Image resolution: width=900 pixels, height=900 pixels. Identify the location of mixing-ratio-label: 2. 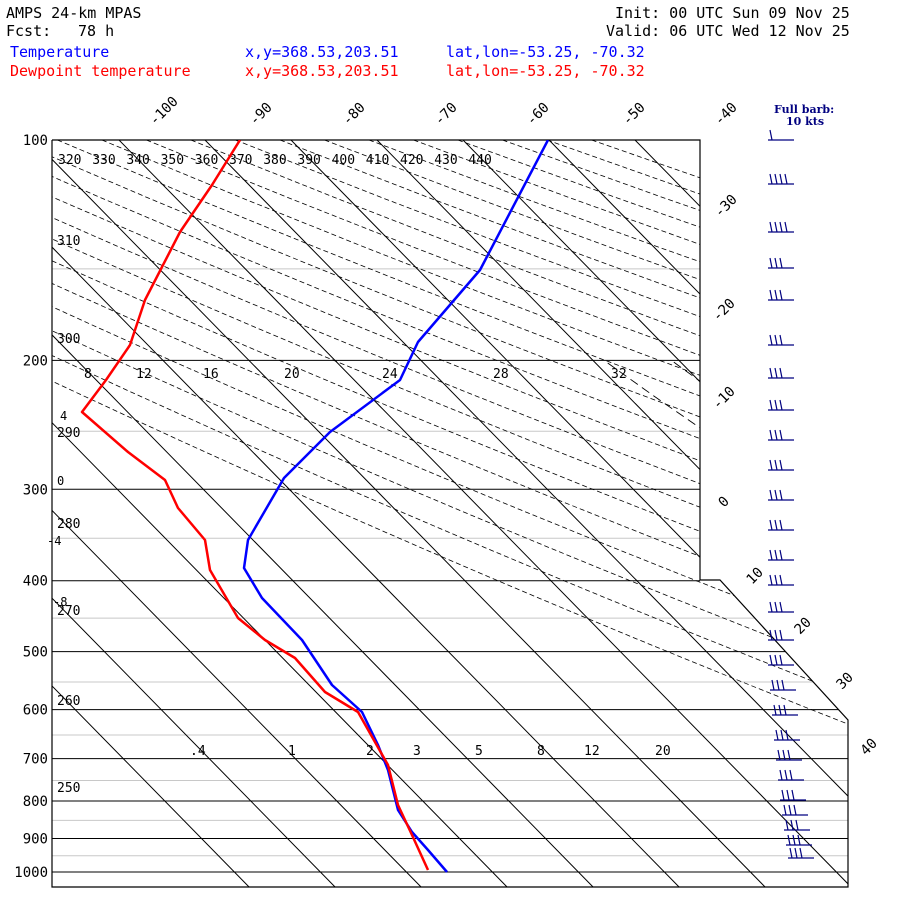
(370, 751).